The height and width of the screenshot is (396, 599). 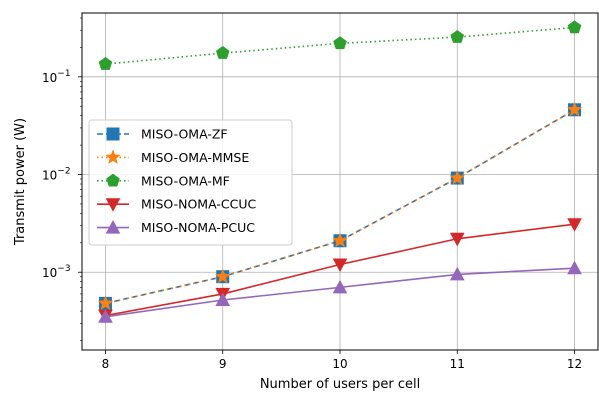 What do you see at coordinates (20, 182) in the screenshot?
I see `y-axis-label: Transmit power (W)` at bounding box center [20, 182].